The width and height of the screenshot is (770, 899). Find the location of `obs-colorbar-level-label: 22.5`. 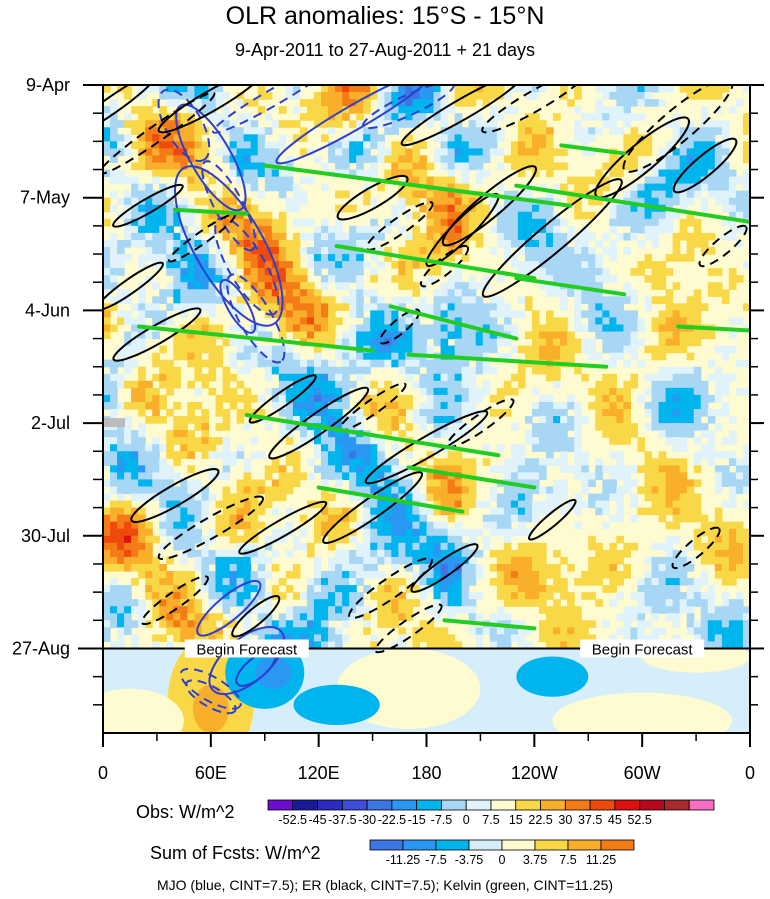

obs-colorbar-level-label: 22.5 is located at coordinates (540, 820).